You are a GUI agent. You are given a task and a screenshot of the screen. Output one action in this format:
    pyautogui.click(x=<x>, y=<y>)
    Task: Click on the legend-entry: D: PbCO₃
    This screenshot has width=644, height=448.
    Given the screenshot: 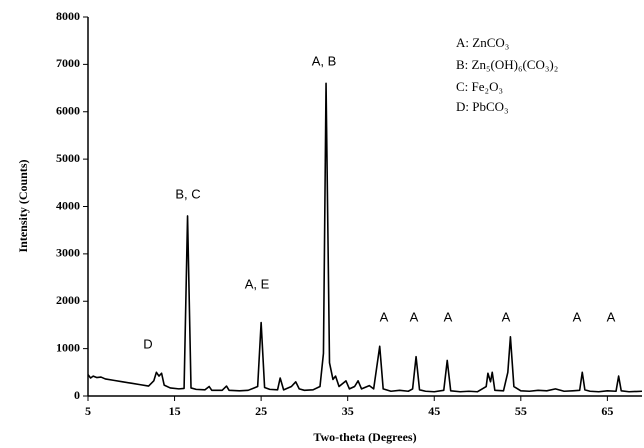 What is the action you would take?
    pyautogui.click(x=482, y=106)
    